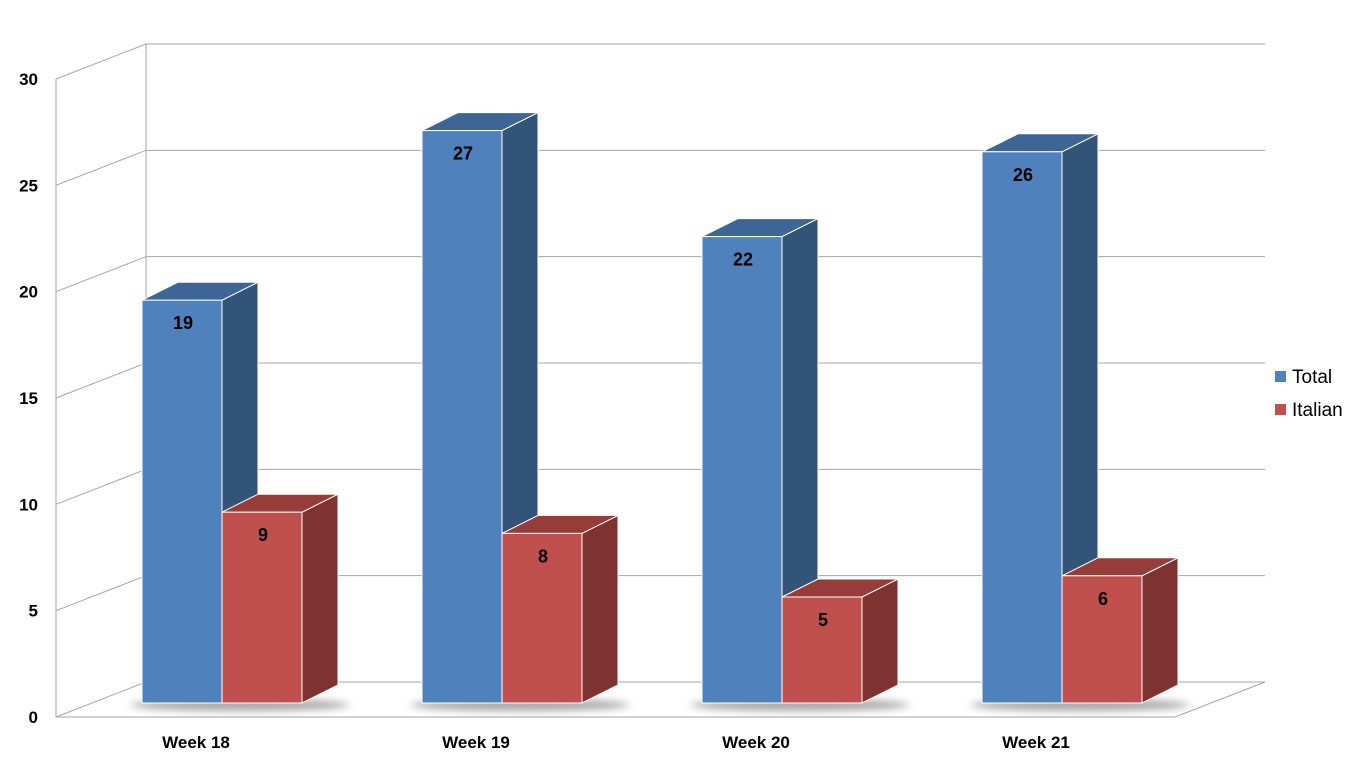 Image resolution: width=1368 pixels, height=762 pixels. Describe the element at coordinates (263, 535) in the screenshot. I see `data-label: 9` at that location.